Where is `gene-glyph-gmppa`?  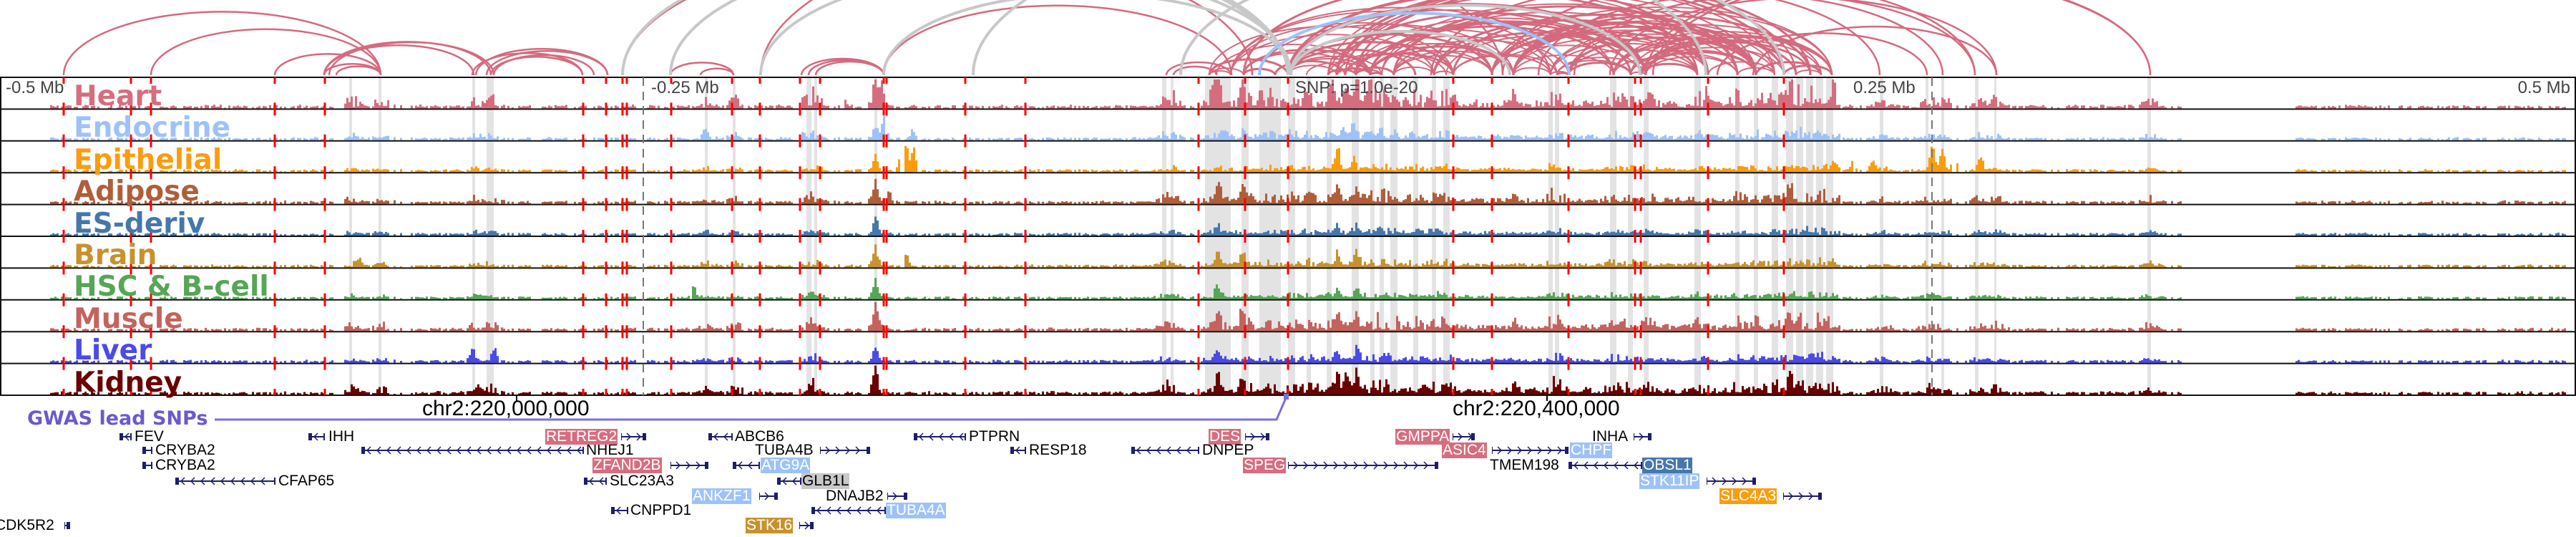
gene-glyph-gmppa is located at coordinates (1464, 437).